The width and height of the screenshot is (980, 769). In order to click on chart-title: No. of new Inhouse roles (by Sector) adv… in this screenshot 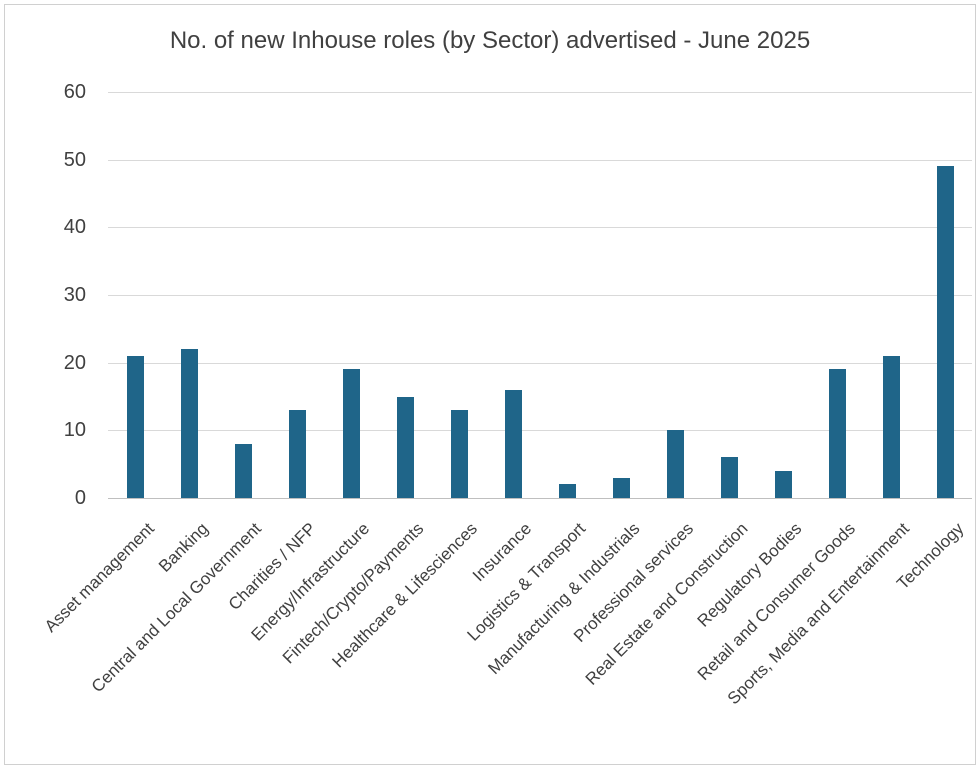, I will do `click(490, 40)`.